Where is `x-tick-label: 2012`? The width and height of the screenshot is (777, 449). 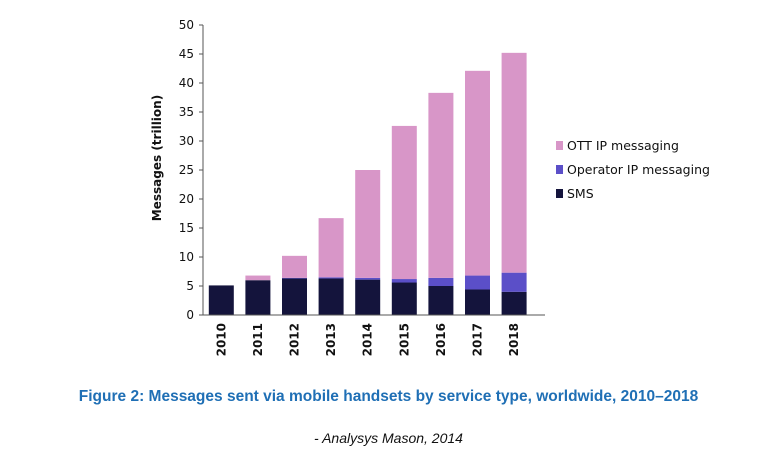
x-tick-label: 2012 is located at coordinates (295, 339).